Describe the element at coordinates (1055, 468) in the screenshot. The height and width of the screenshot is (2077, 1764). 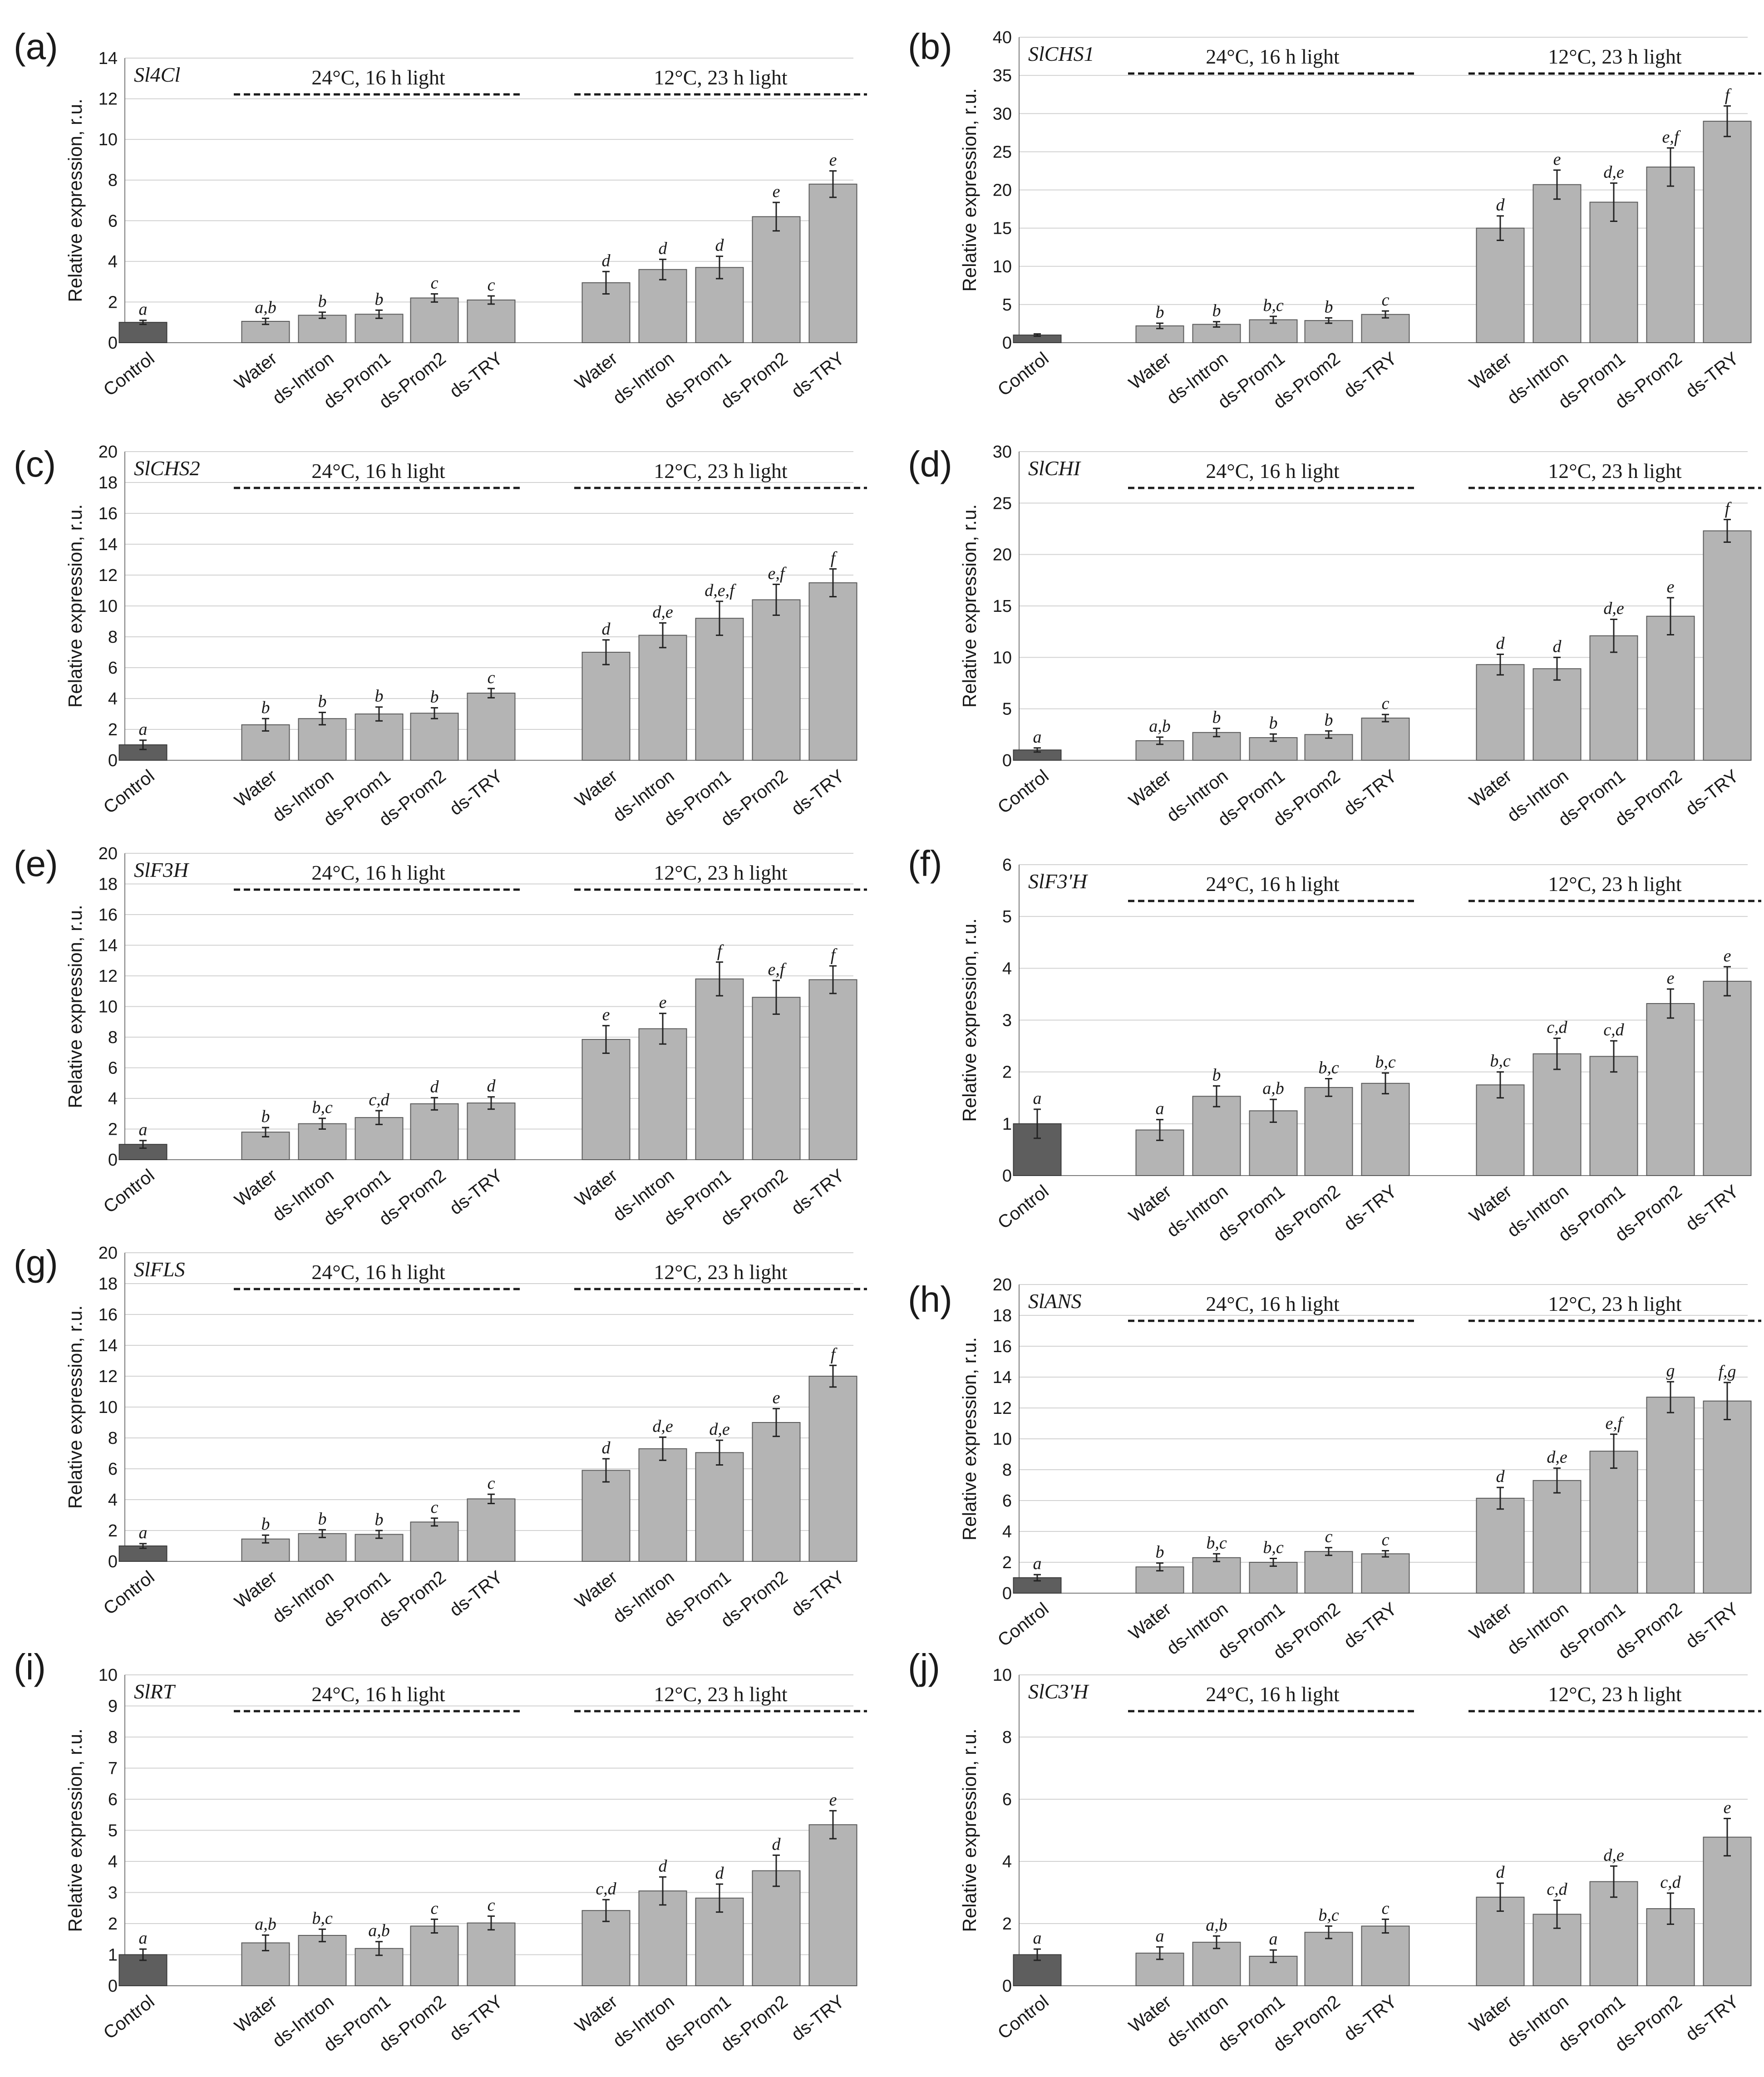
I see `gene-name: SlCHI` at that location.